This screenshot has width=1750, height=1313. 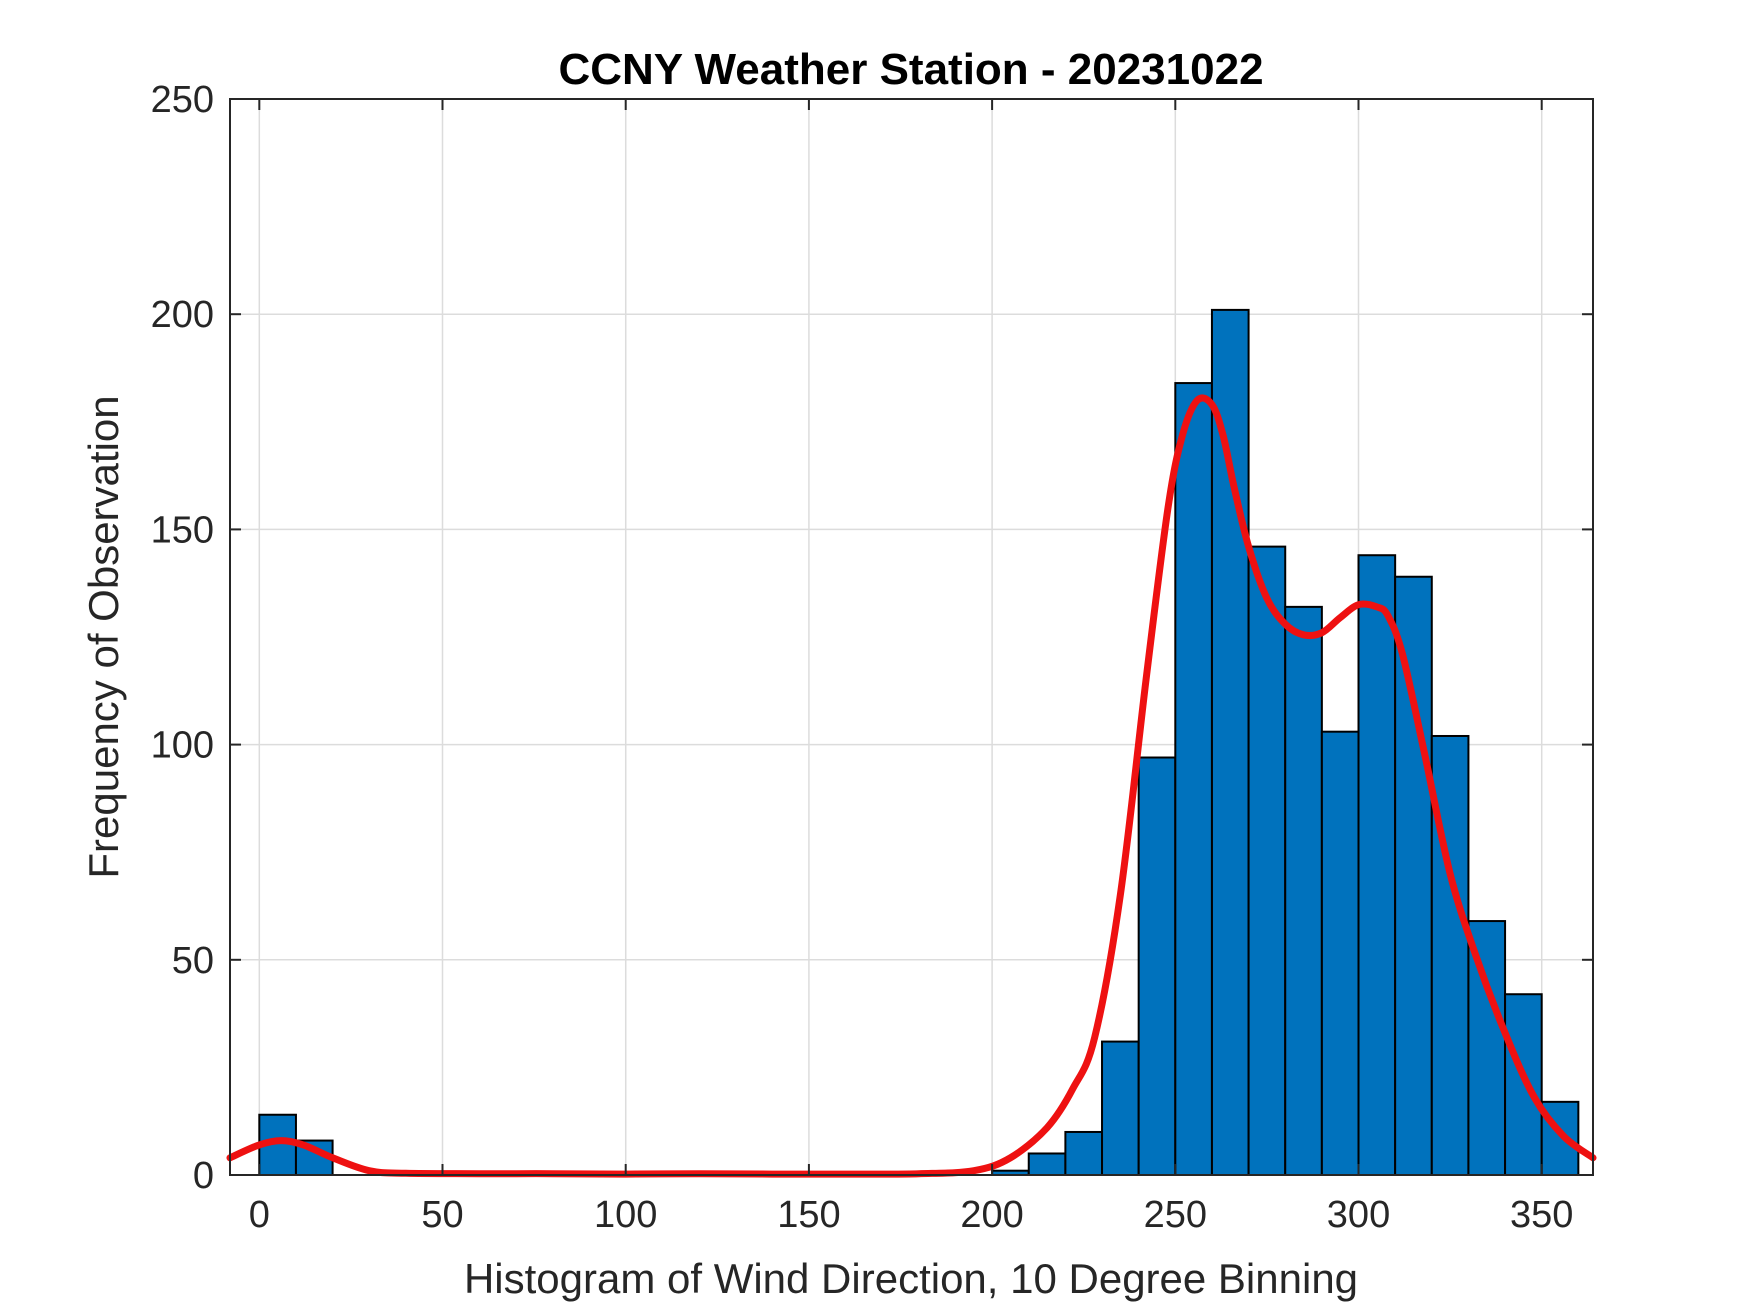 I want to click on y-axis-label: Frequency of Observation, so click(x=103, y=636).